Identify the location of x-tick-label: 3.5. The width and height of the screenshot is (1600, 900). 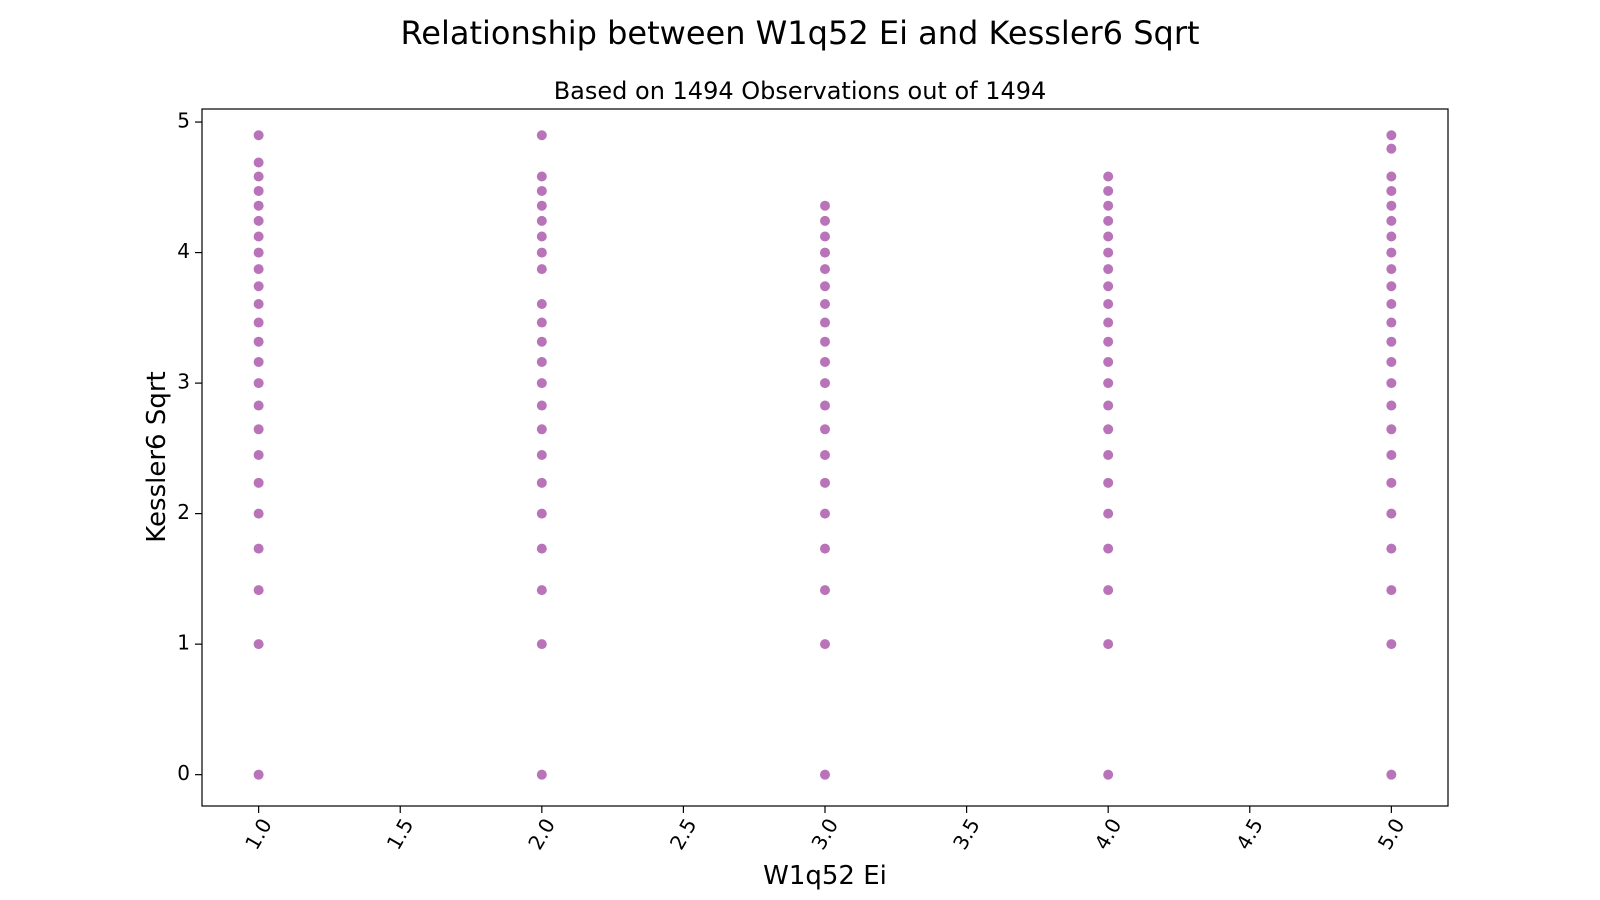
(966, 834).